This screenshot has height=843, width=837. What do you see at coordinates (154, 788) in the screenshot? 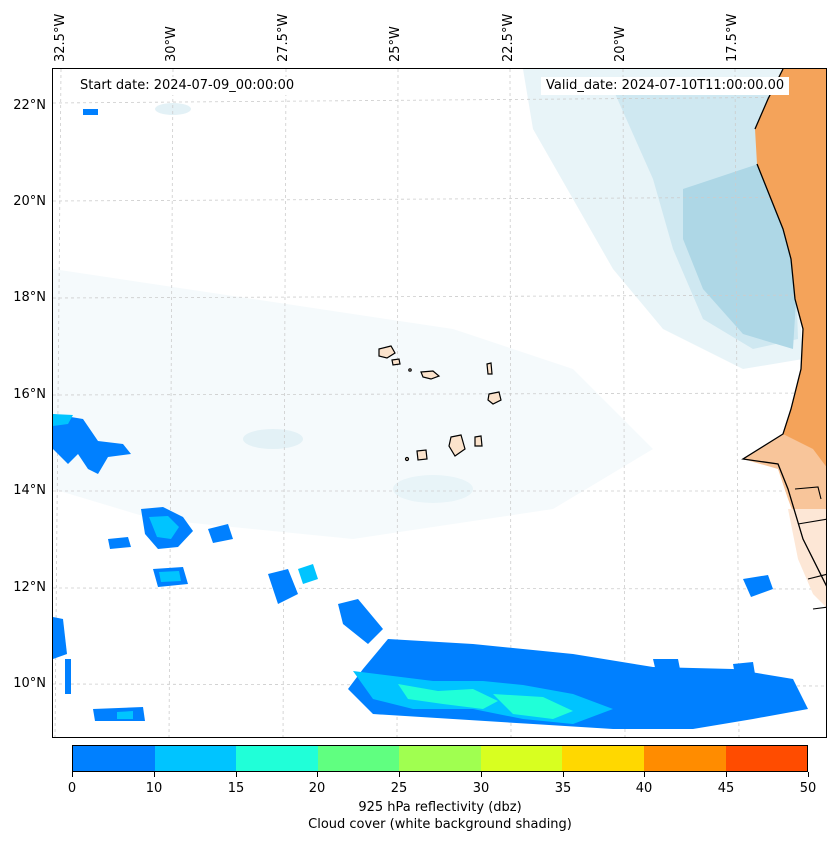
I see `colorbar-tick-label: 10` at bounding box center [154, 788].